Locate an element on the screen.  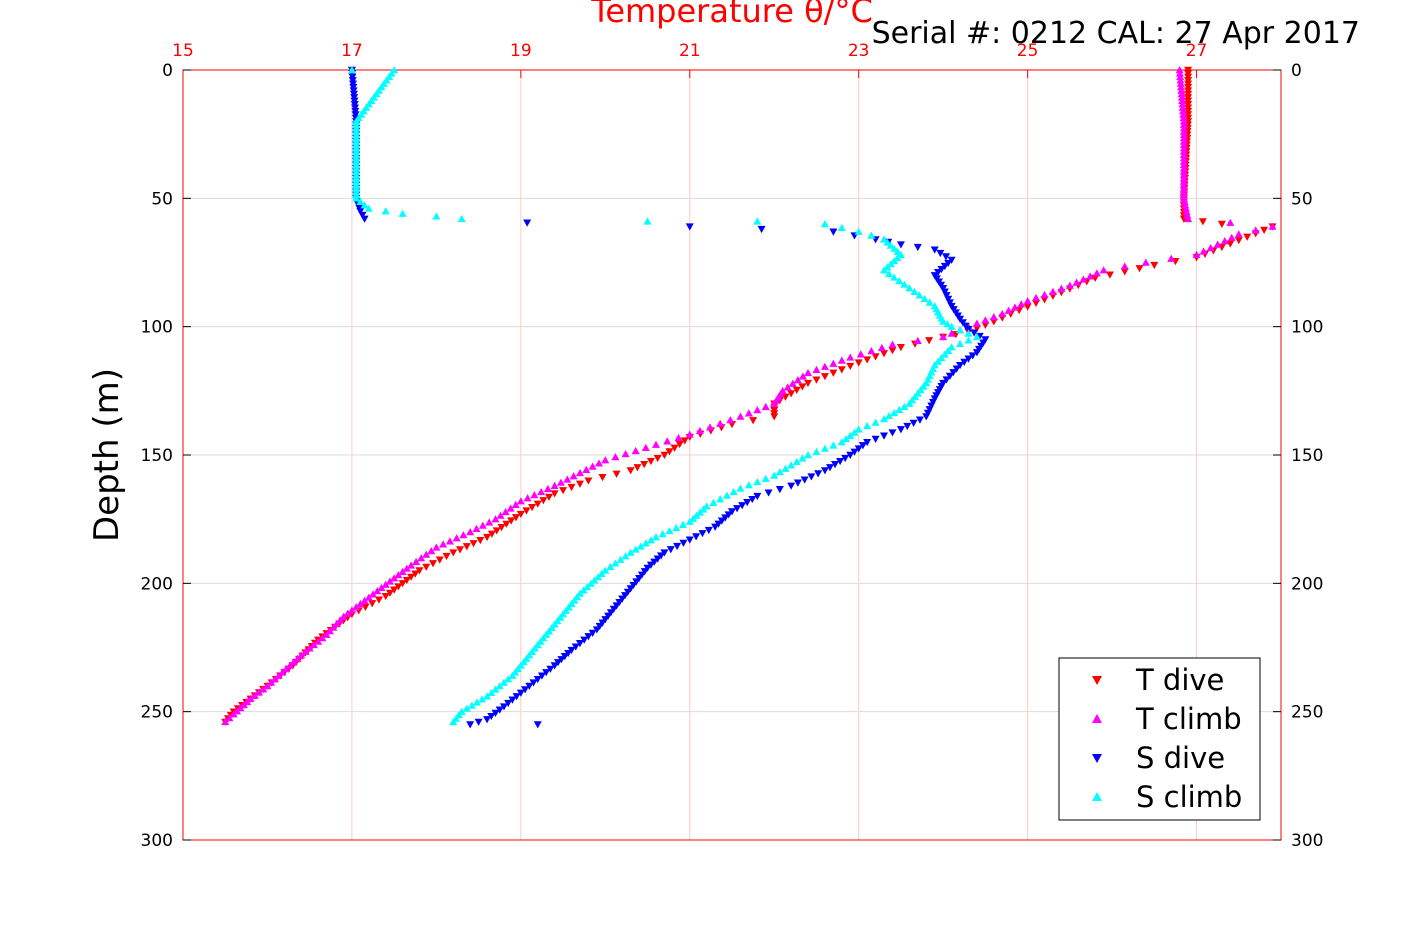
y-tick-label-right: 200 is located at coordinates (1307, 584).